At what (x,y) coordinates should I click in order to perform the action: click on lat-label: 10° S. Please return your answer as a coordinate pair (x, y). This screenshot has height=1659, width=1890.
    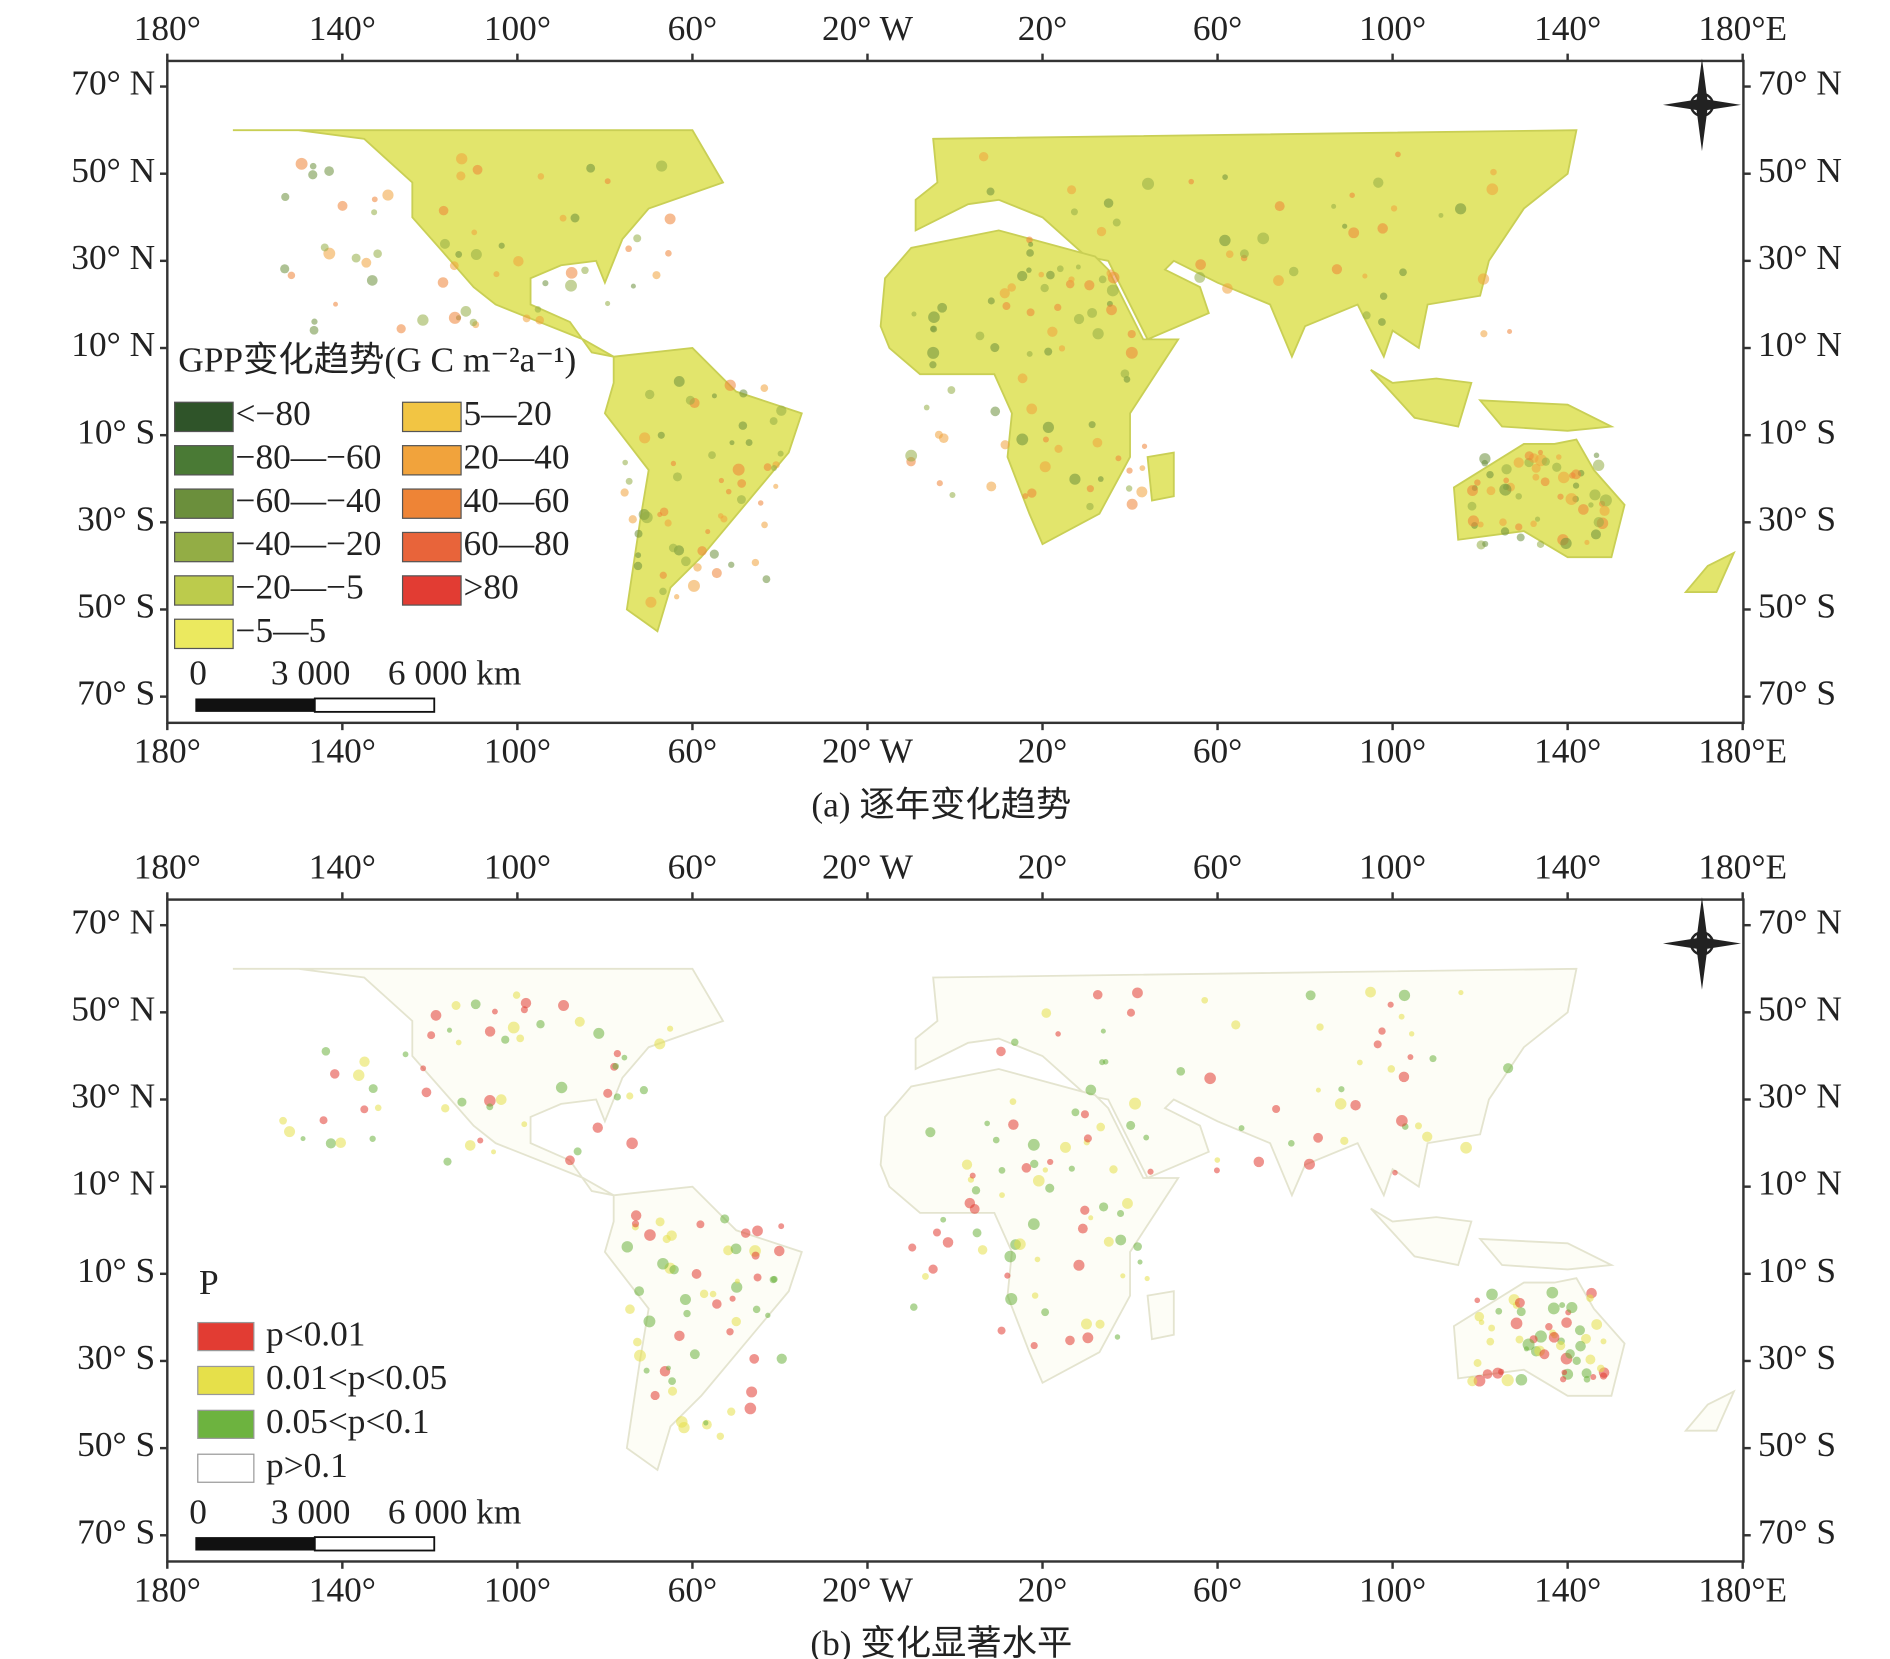
    Looking at the image, I should click on (1797, 1270).